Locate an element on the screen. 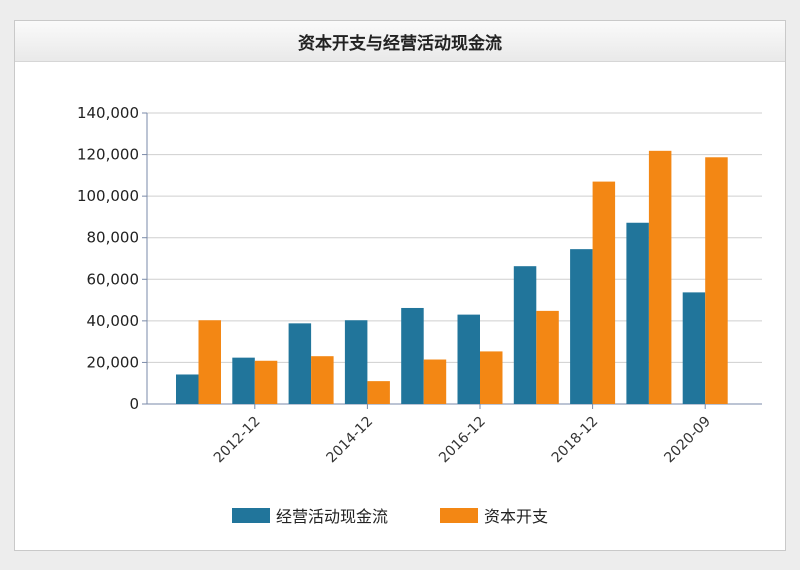 Image resolution: width=800 pixels, height=570 pixels. chart-title: 资本开支与经营活动现金流 is located at coordinates (400, 41).